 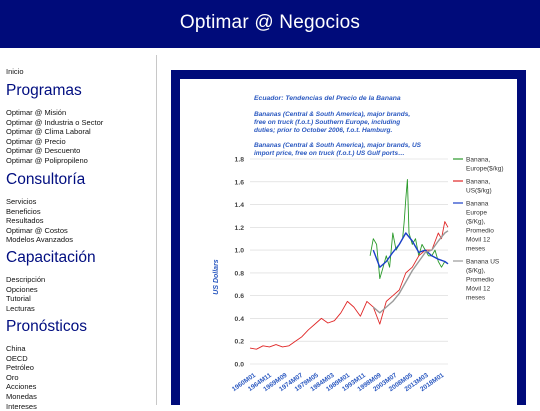 What do you see at coordinates (51, 257) in the screenshot?
I see `section-title-capacitacion: Capacitación` at bounding box center [51, 257].